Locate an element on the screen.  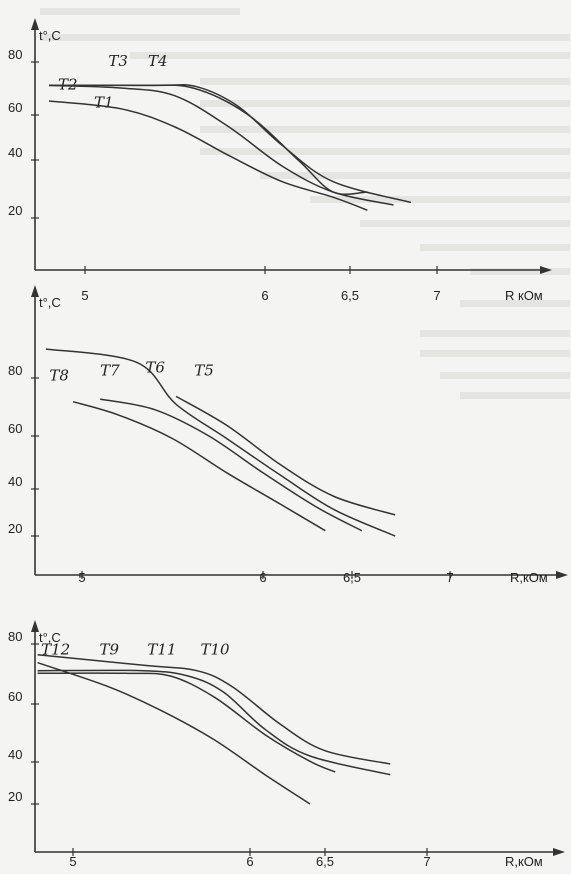
series-label-t12: T12 is located at coordinates (55, 650).